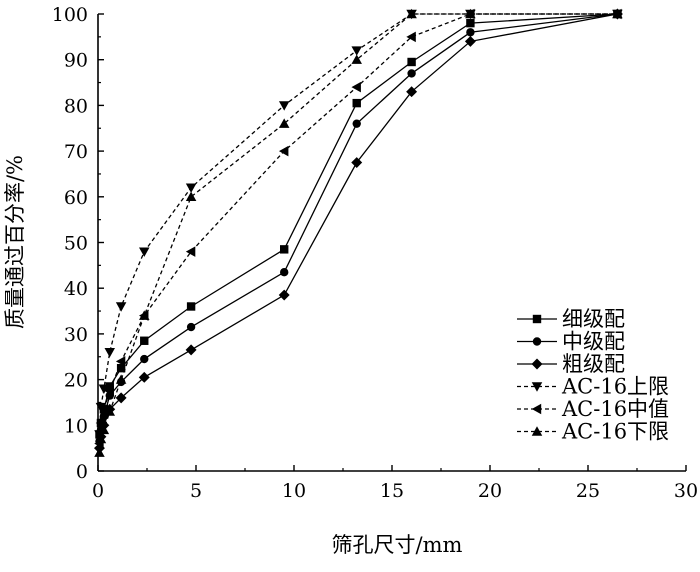 Image resolution: width=700 pixels, height=572 pixels. I want to click on x-tick-label: 25, so click(588, 491).